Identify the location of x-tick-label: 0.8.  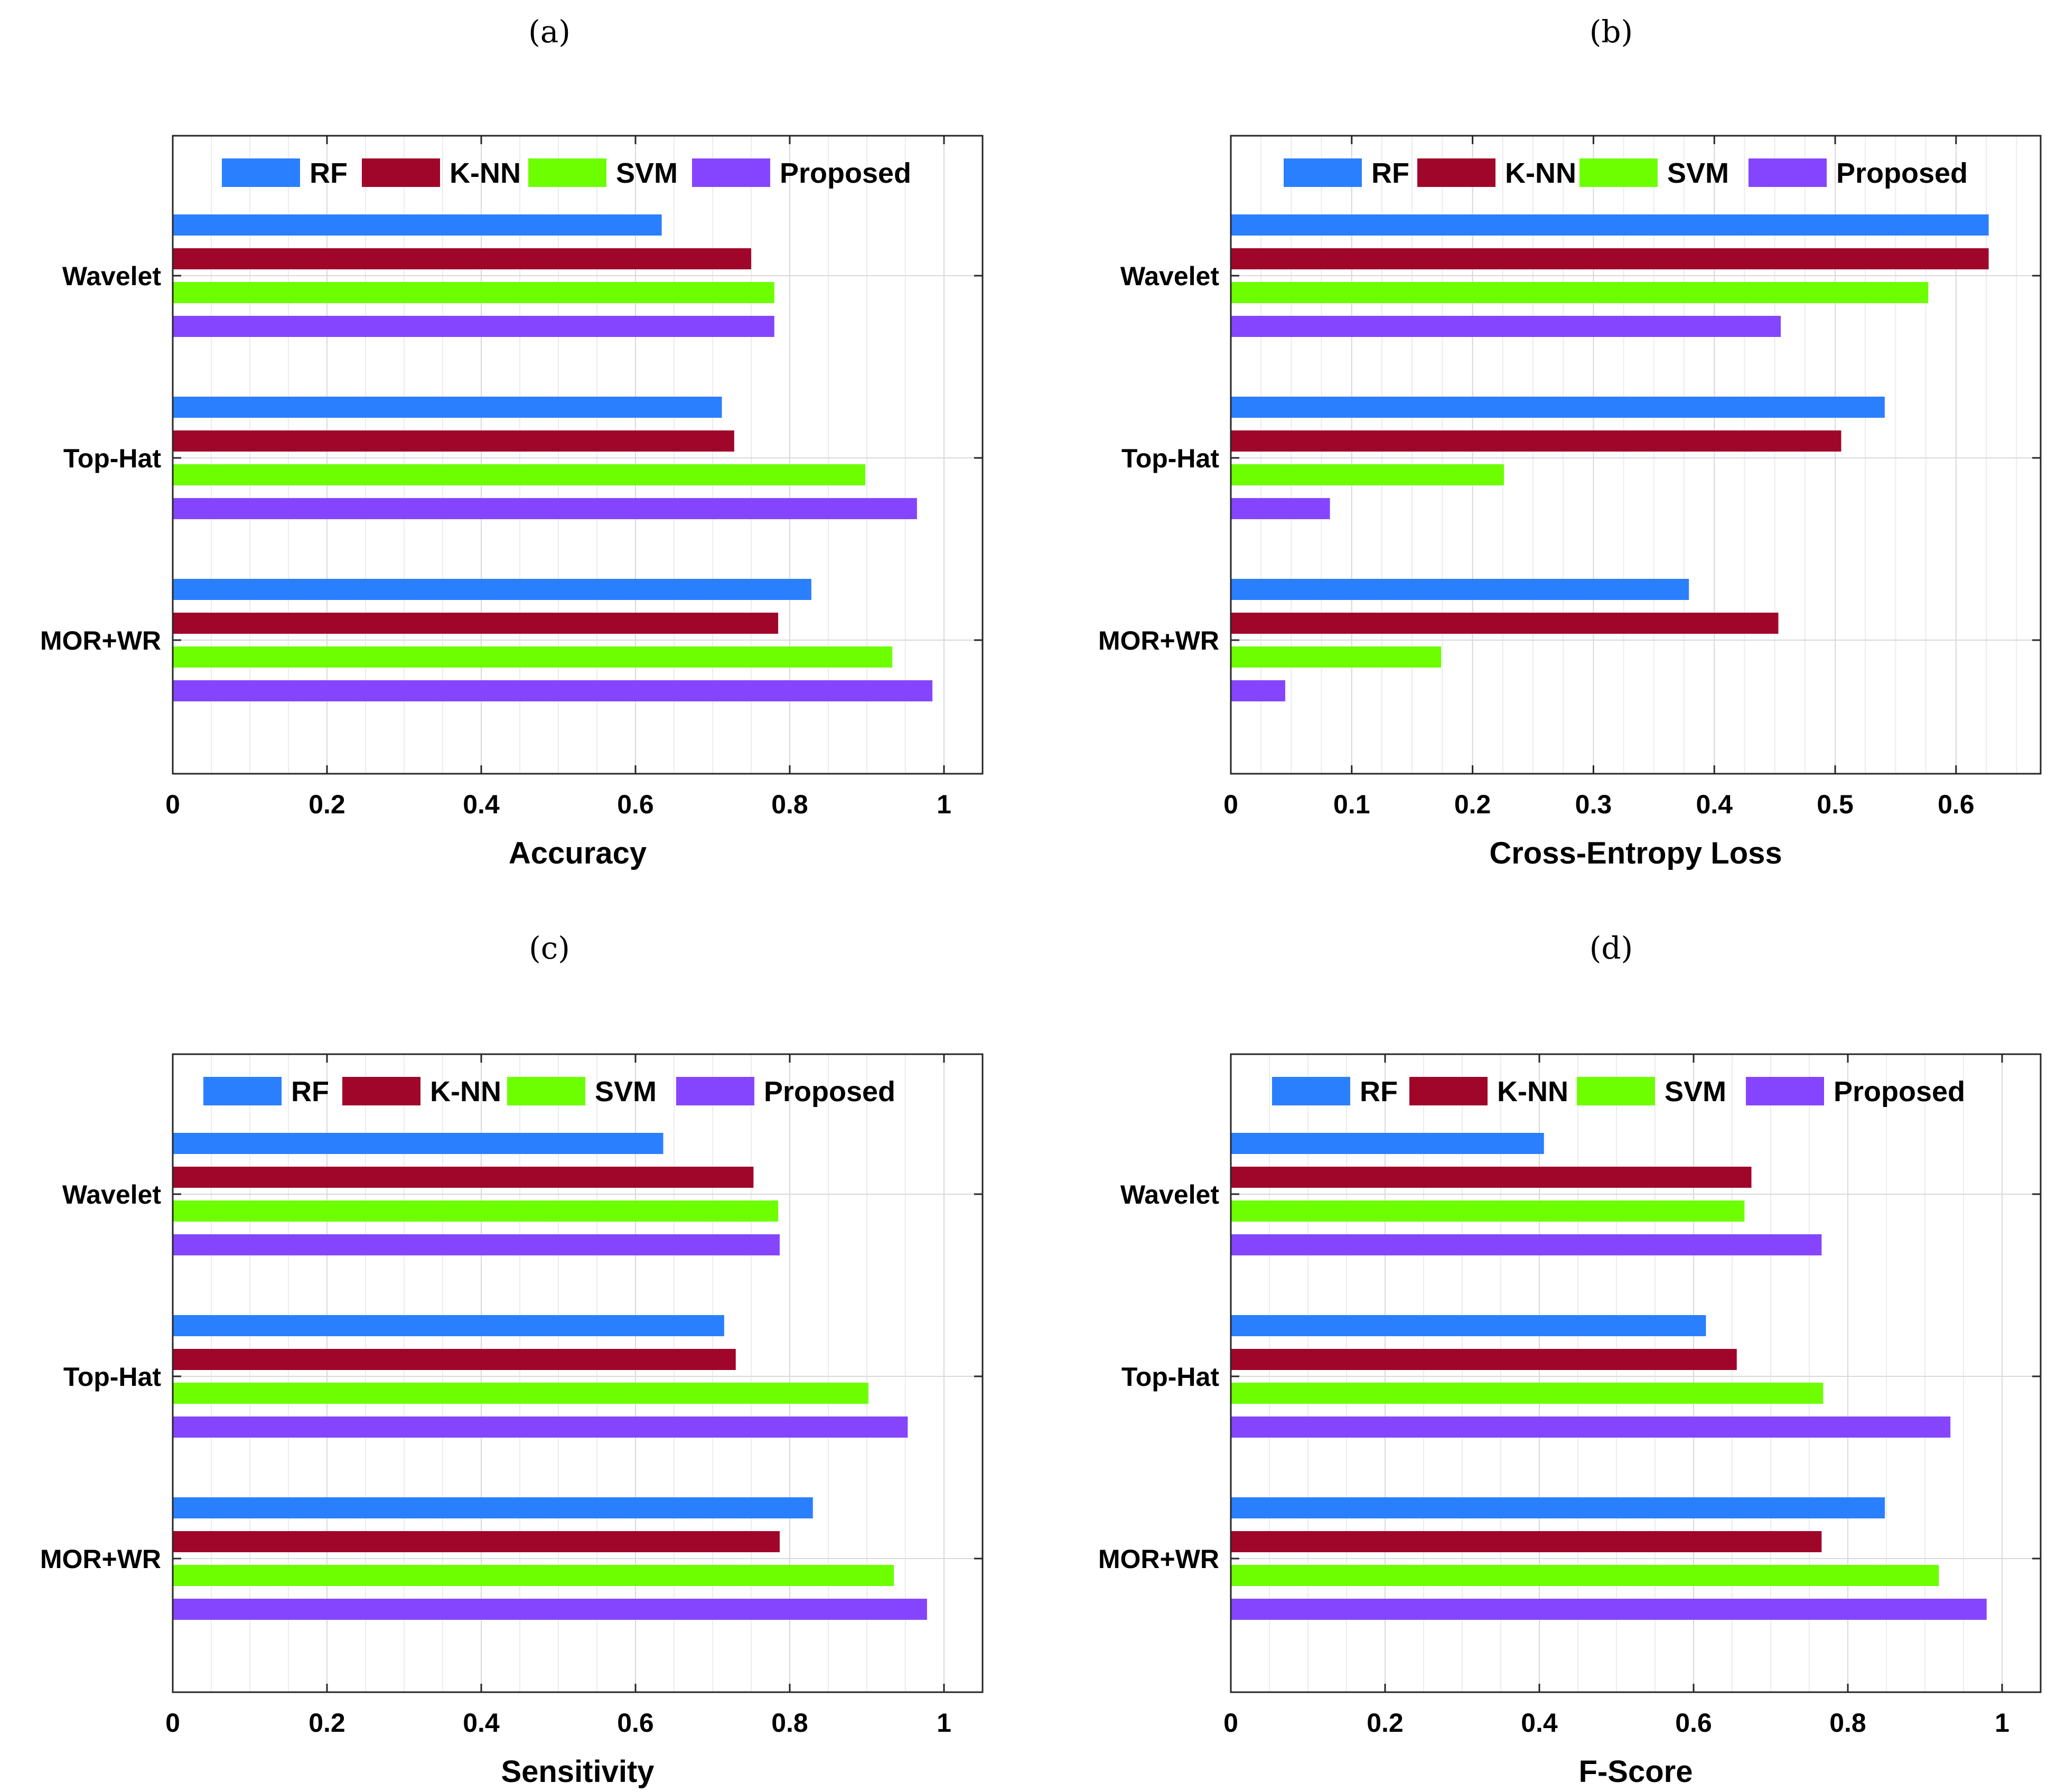
(790, 1723).